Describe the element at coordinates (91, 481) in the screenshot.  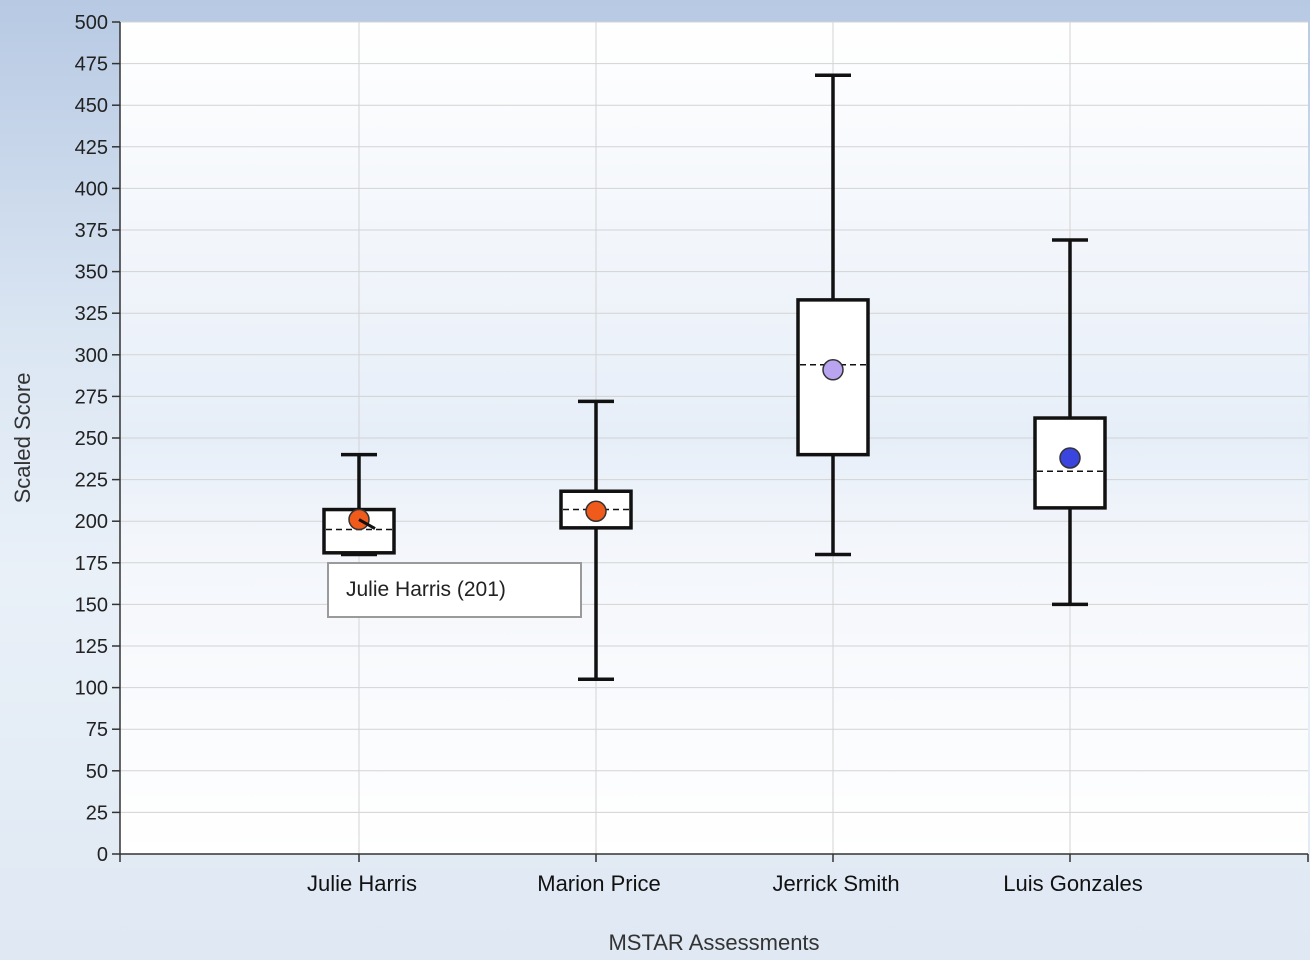
I see `y-tick-label: 225` at that location.